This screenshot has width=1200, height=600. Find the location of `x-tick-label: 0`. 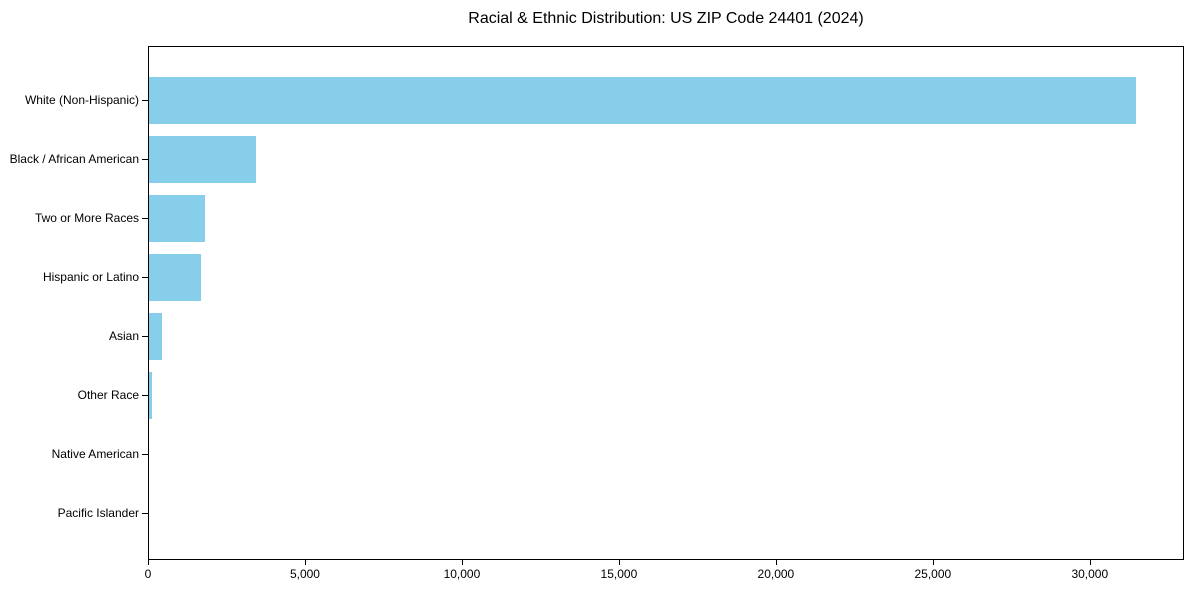

x-tick-label: 0 is located at coordinates (148, 574).